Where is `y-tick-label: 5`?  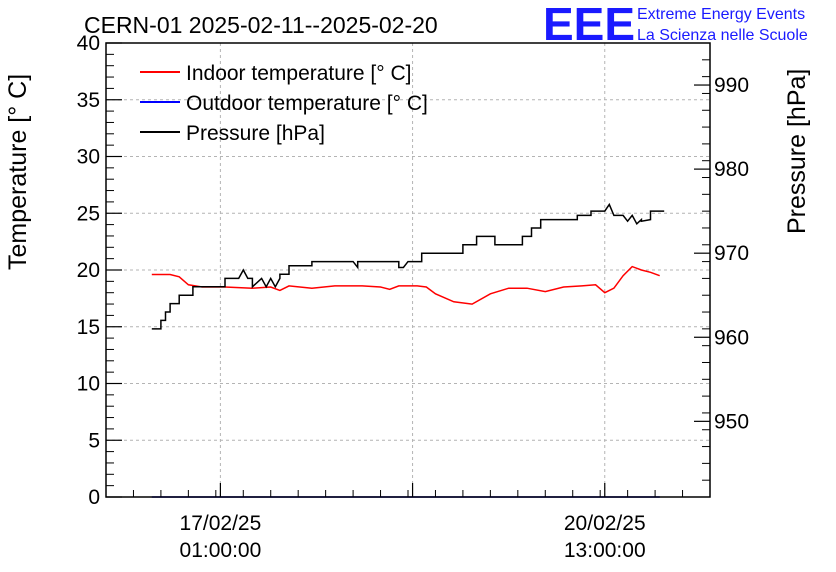
y-tick-label: 5 is located at coordinates (94, 440).